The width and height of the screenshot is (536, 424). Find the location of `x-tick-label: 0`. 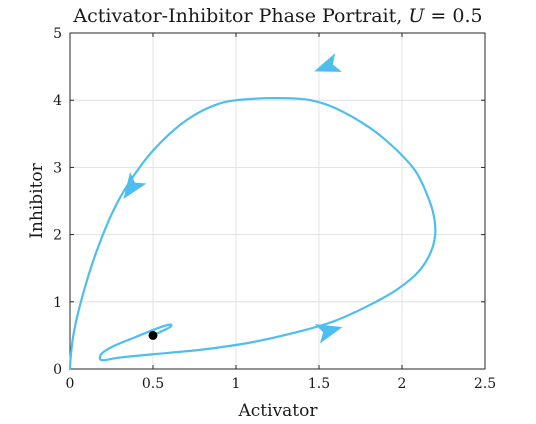

x-tick-label: 0 is located at coordinates (70, 384).